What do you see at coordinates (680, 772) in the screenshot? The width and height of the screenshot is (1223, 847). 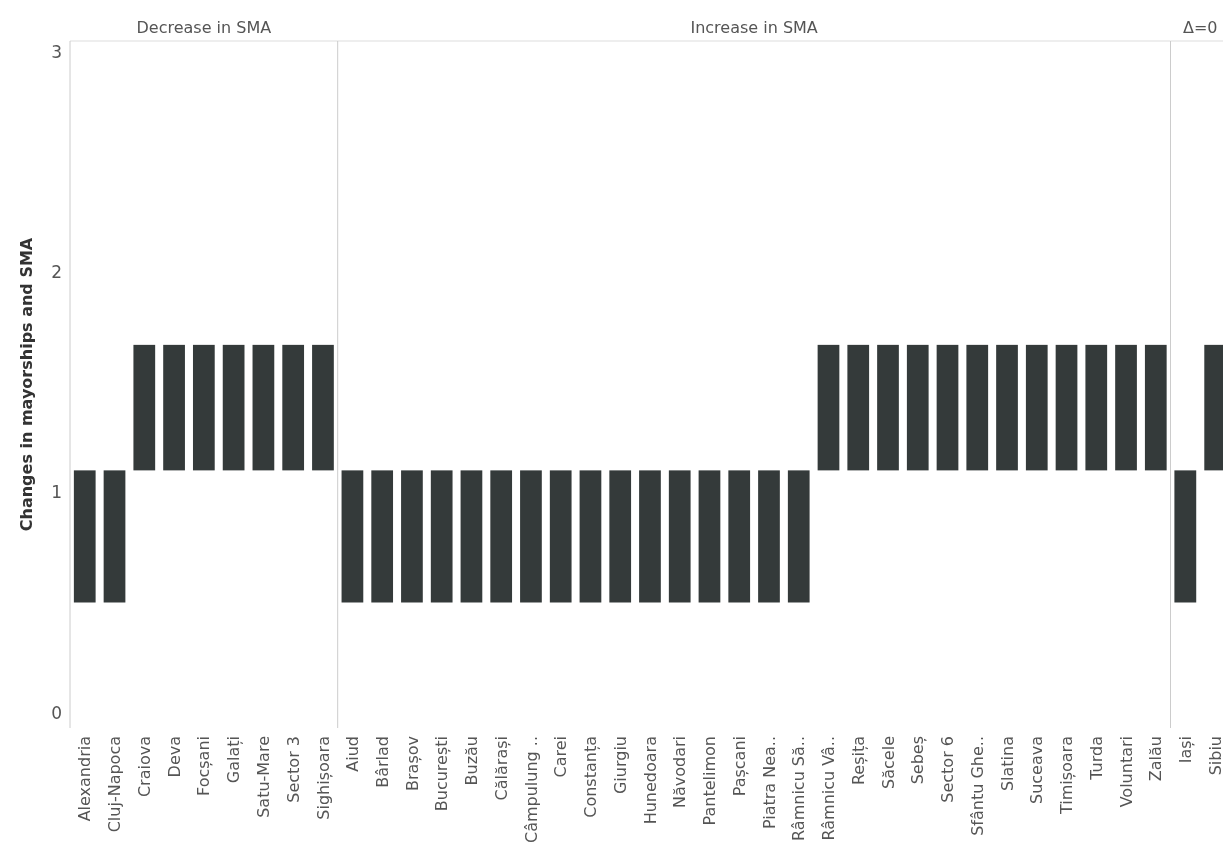 I see `x-tick-label: Năvodari` at bounding box center [680, 772].